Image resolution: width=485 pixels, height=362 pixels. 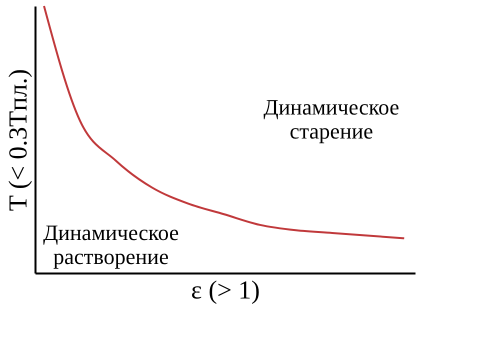 What do you see at coordinates (111, 244) in the screenshot?
I see `annotation: Динамическое растворение` at bounding box center [111, 244].